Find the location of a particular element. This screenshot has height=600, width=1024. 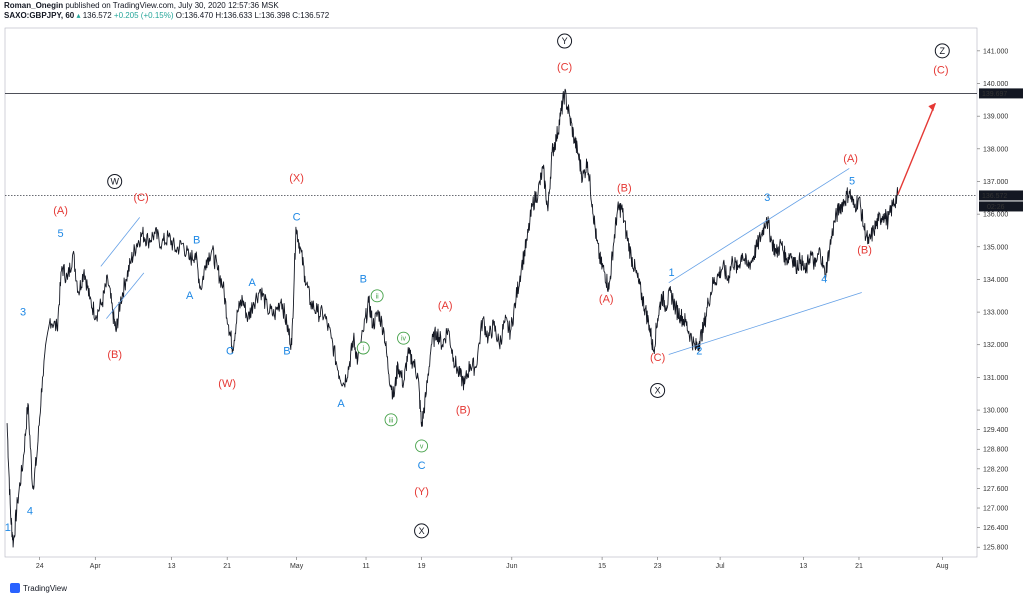

countdown-tag is located at coordinates (1001, 206).